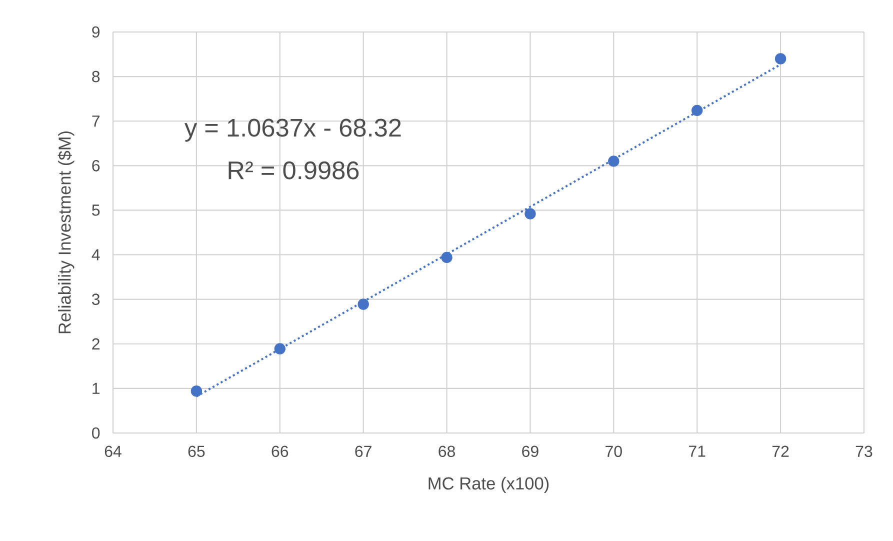  What do you see at coordinates (293, 170) in the screenshot?
I see `annotation: R² = 0.9986` at bounding box center [293, 170].